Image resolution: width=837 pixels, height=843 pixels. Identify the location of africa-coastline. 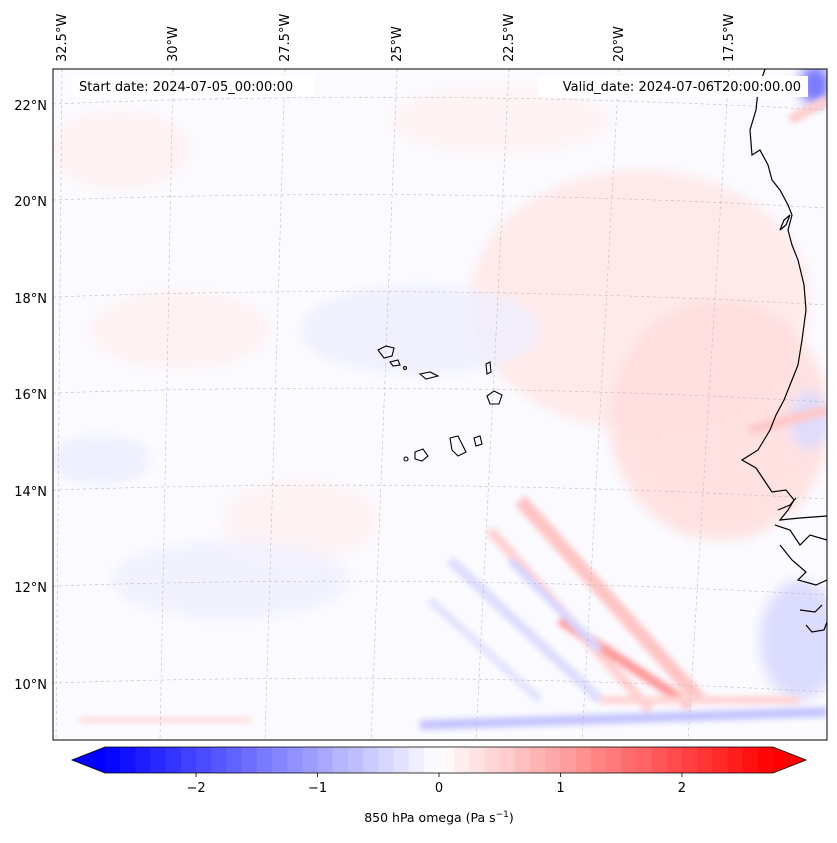
(783, 351).